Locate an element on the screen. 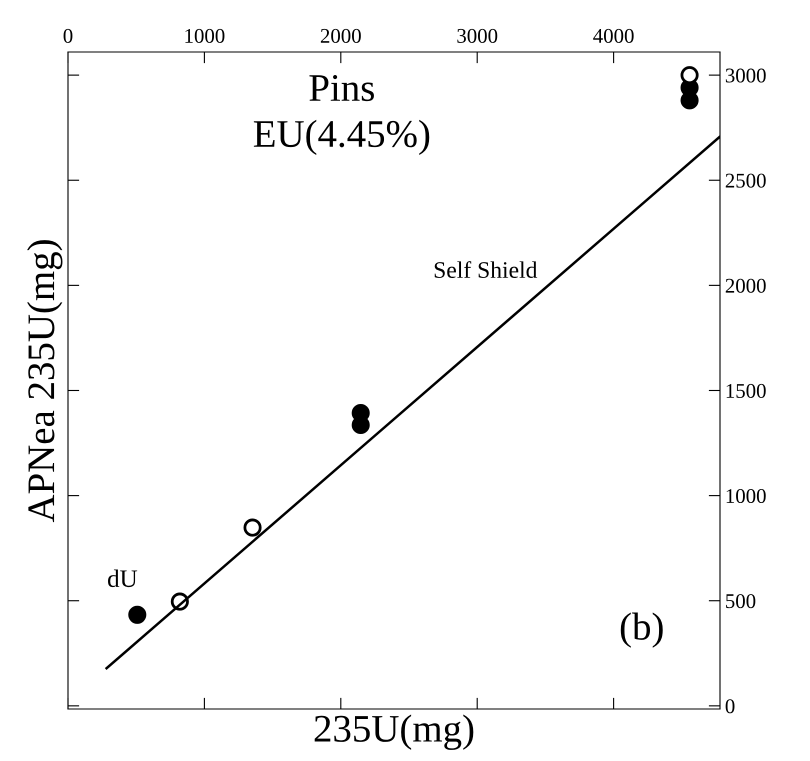  y-tick-label: 1000 is located at coordinates (746, 496).